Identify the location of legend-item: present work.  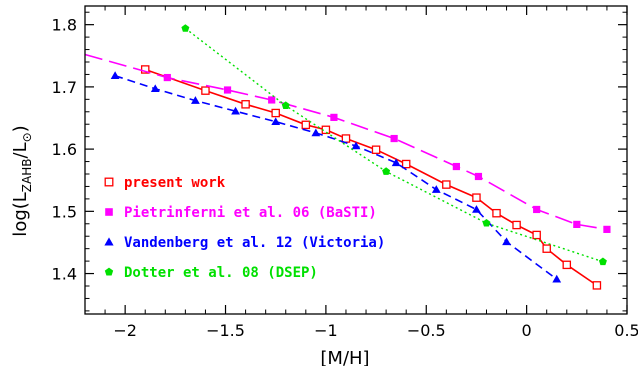
(165, 183).